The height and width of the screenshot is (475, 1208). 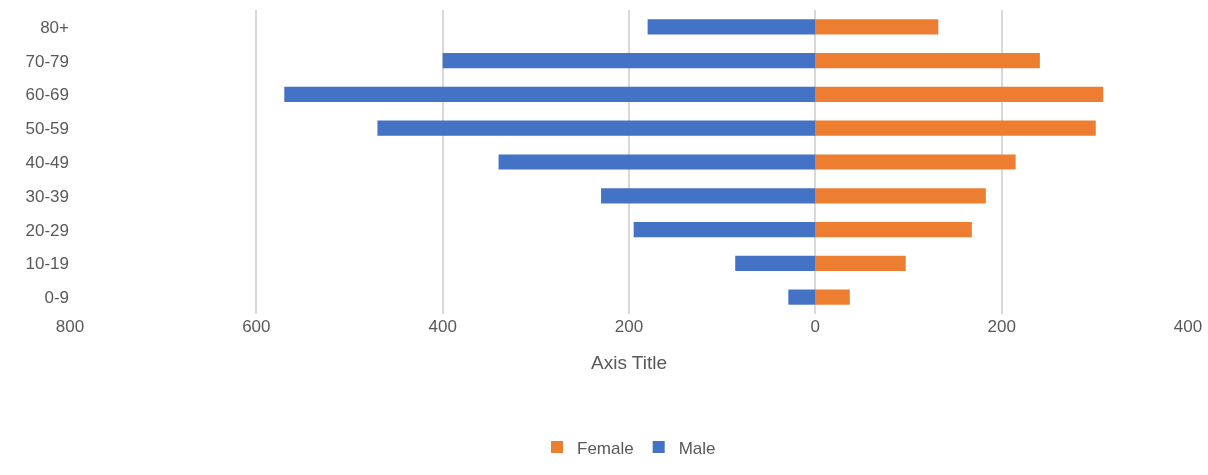 I want to click on y-tick-label: 50-59, so click(x=47, y=129).